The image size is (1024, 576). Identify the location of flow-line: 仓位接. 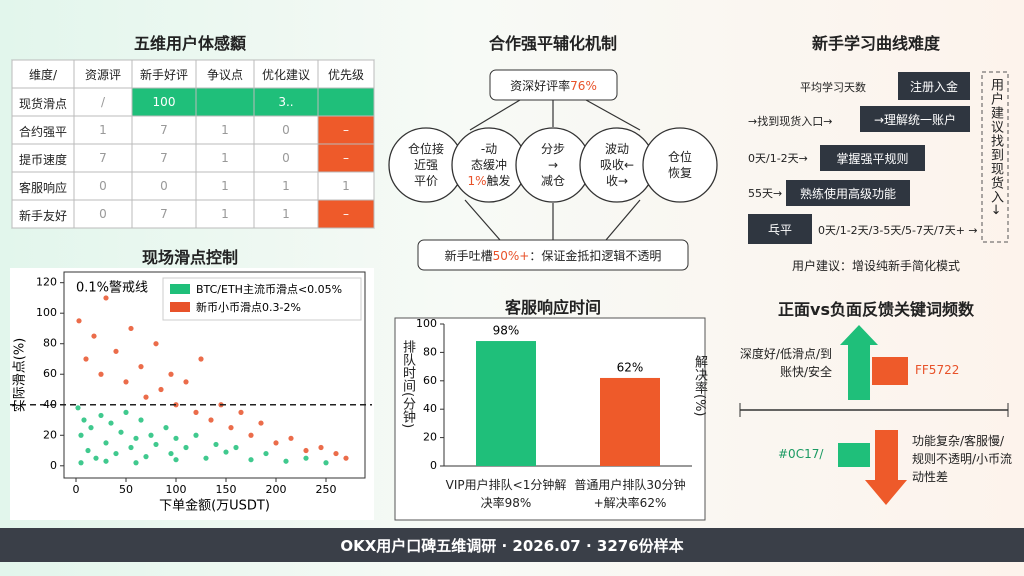
(426, 149).